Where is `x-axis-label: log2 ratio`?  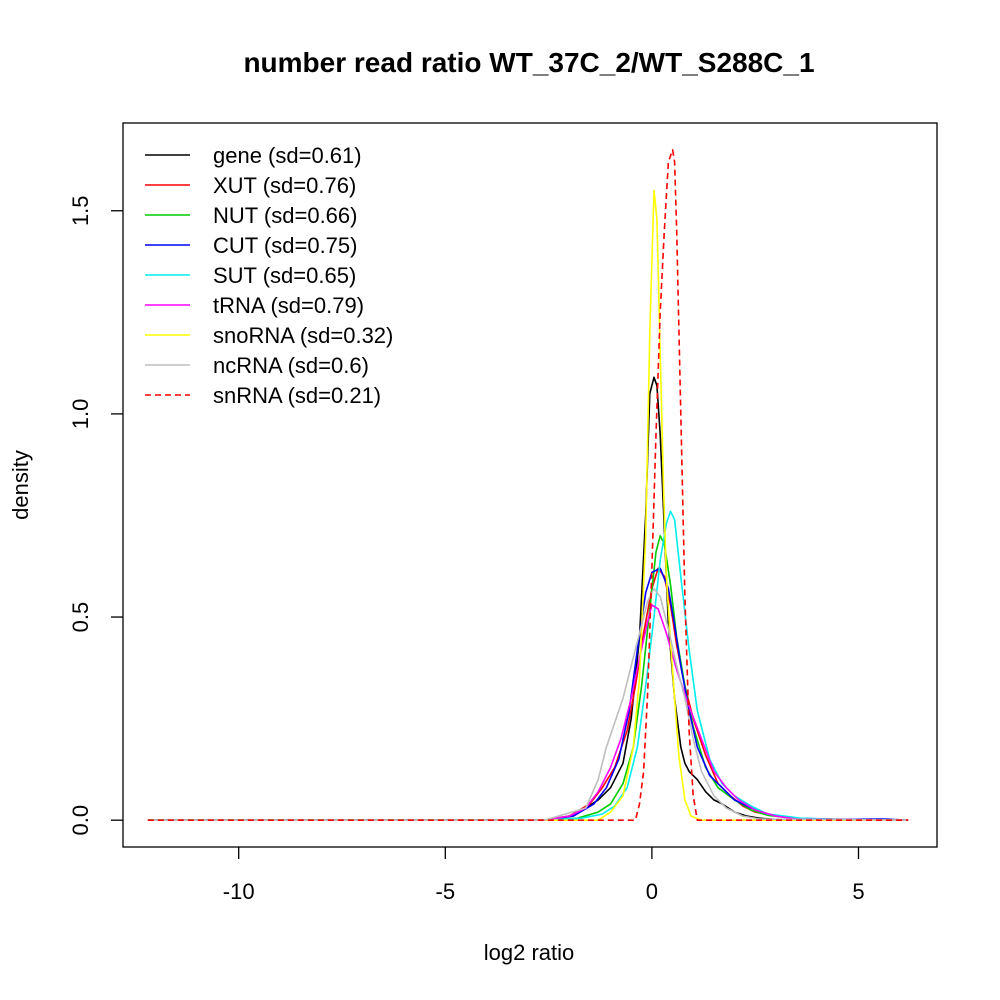 x-axis-label: log2 ratio is located at coordinates (529, 952).